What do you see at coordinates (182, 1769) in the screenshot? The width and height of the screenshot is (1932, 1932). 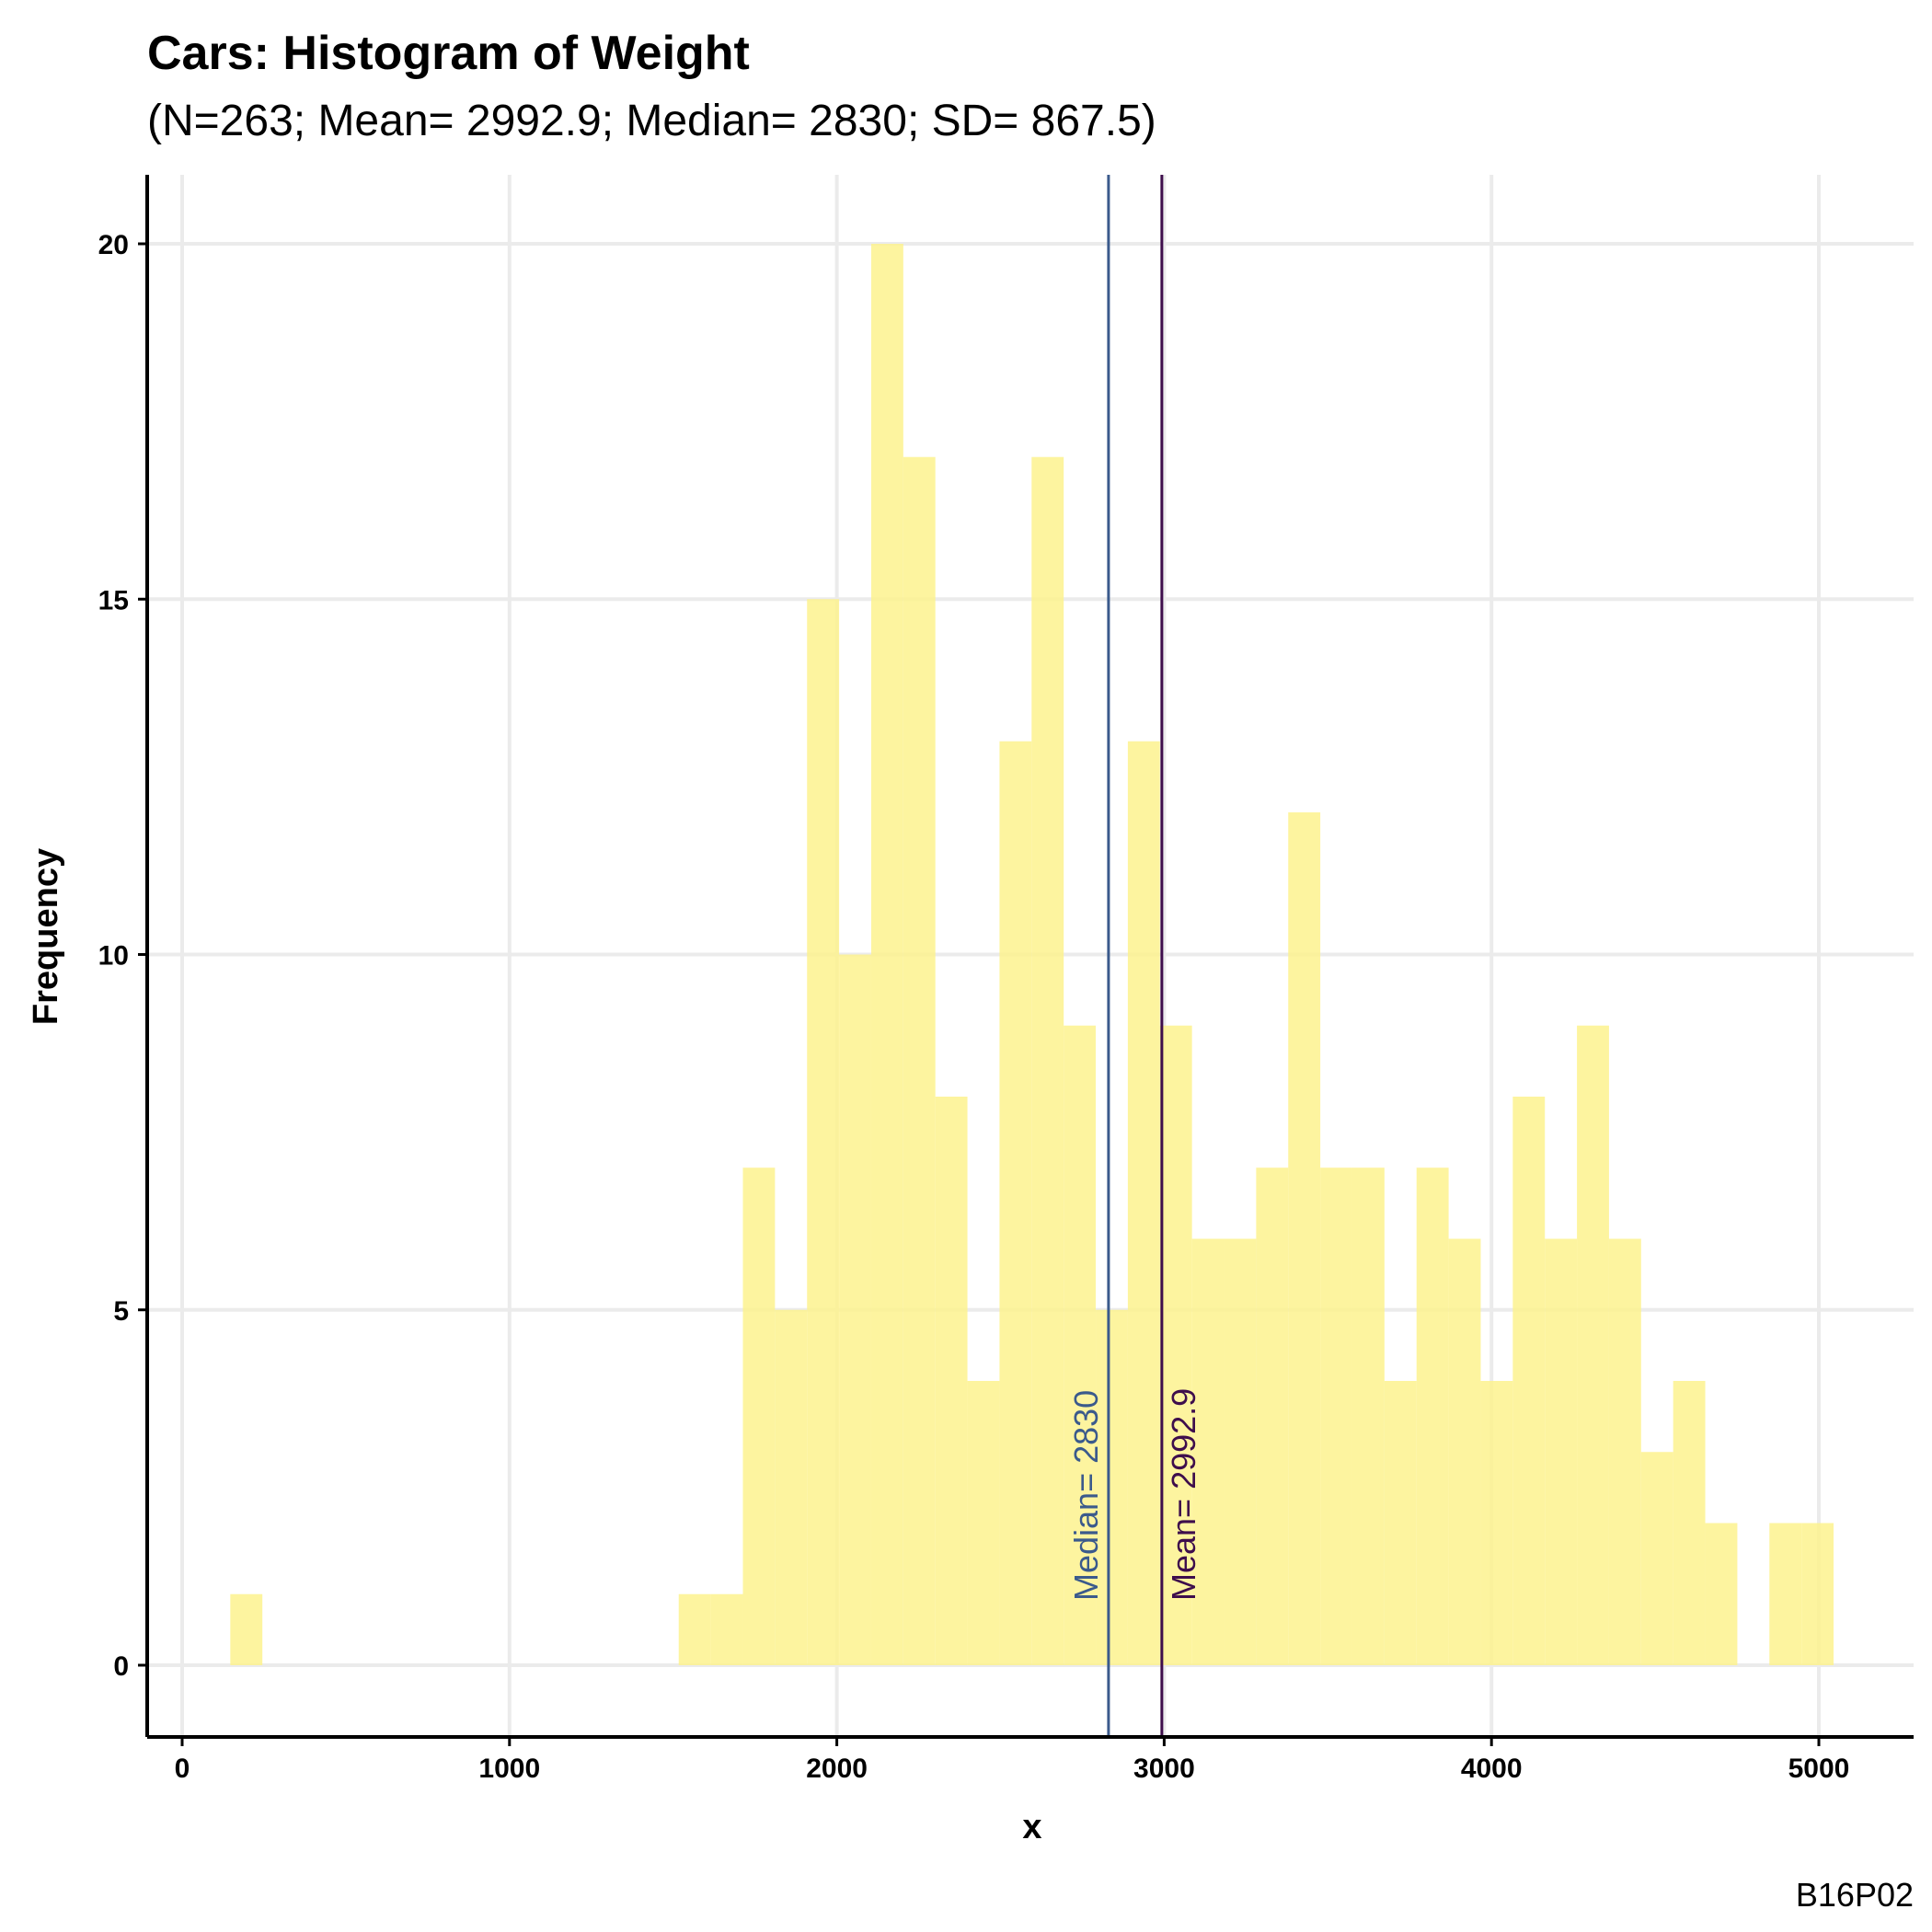 I see `x-tick-label-0: 0` at bounding box center [182, 1769].